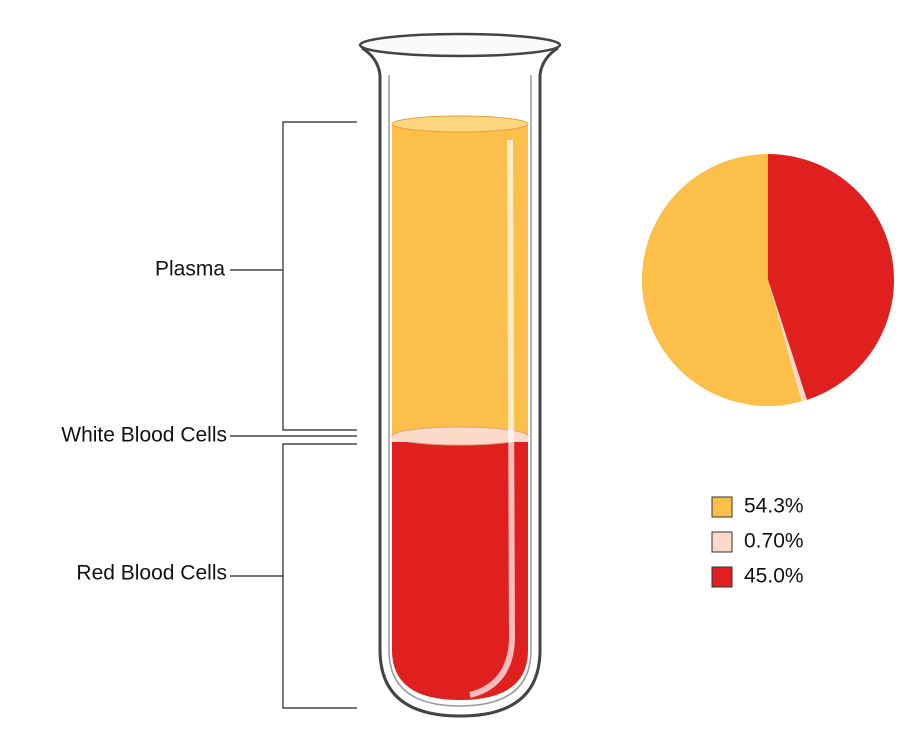  I want to click on red-cell-liquid, so click(460, 570).